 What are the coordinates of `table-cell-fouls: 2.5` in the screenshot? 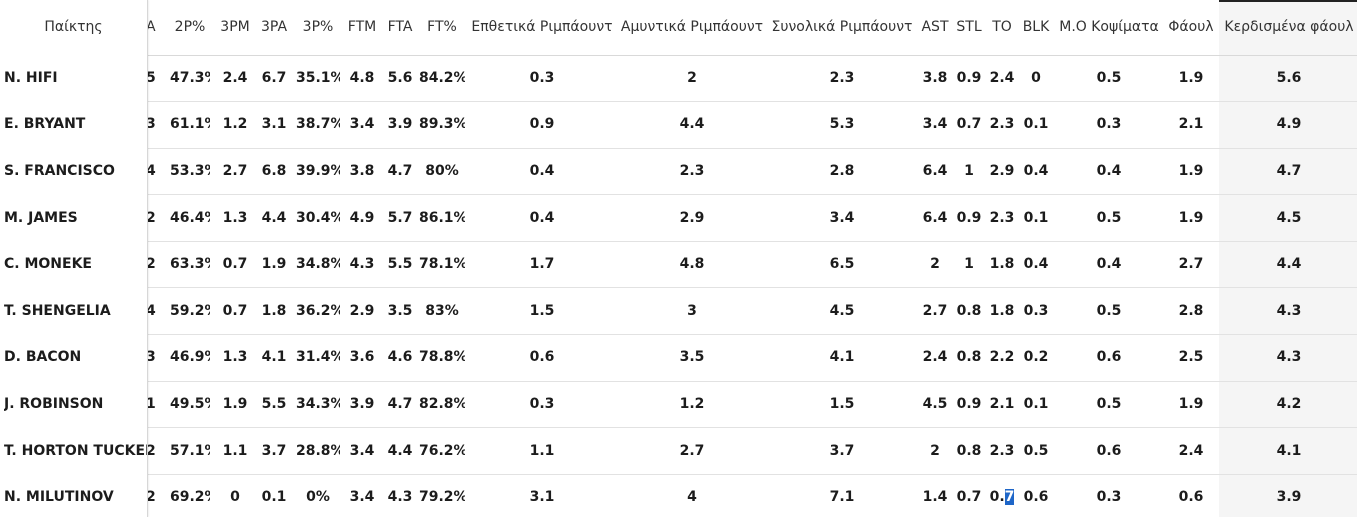 It's located at (1191, 357).